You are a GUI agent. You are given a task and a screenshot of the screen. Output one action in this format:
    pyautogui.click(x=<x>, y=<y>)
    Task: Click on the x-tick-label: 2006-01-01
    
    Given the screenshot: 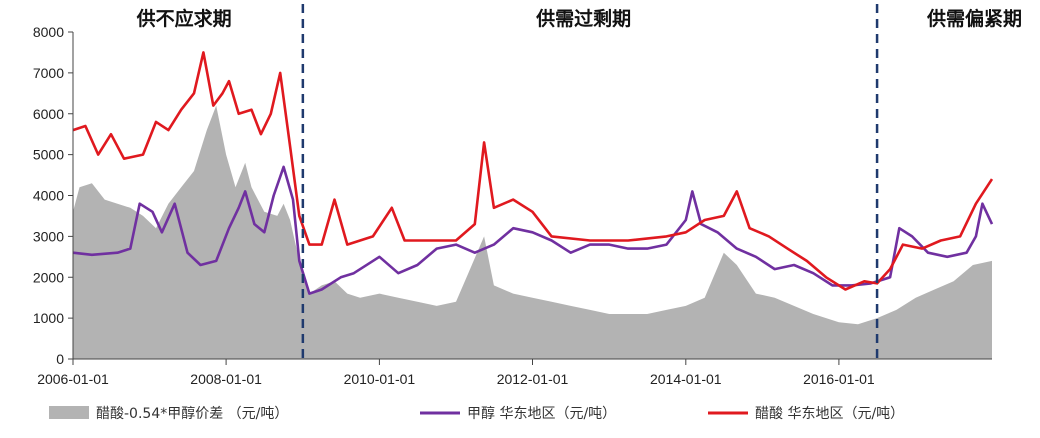 What is the action you would take?
    pyautogui.click(x=73, y=379)
    